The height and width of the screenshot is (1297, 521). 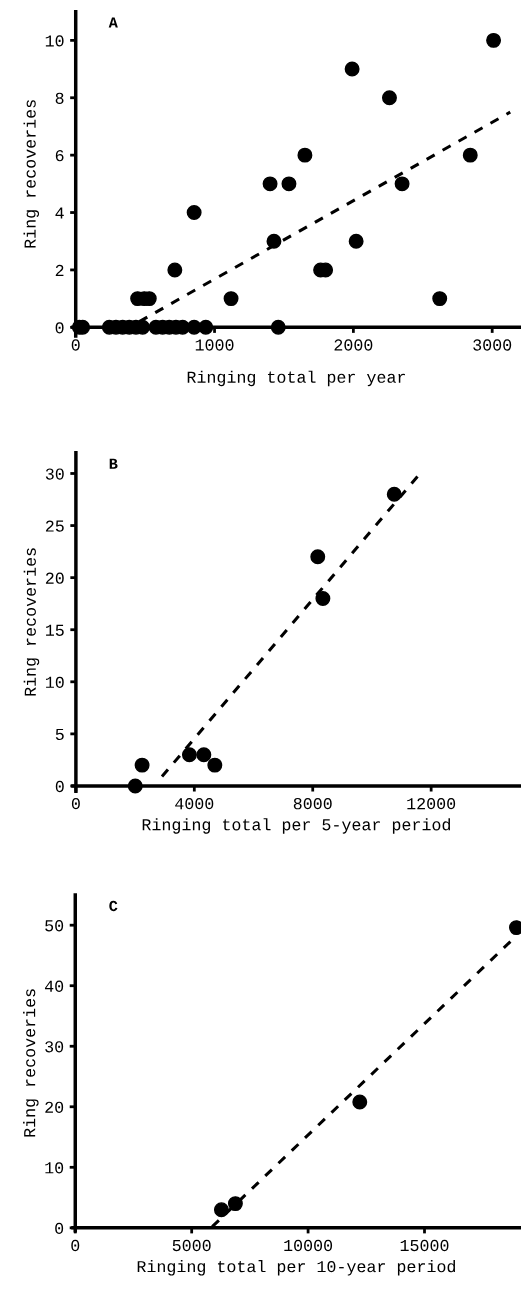 What do you see at coordinates (353, 345) in the screenshot?
I see `x-tick-label: 2000` at bounding box center [353, 345].